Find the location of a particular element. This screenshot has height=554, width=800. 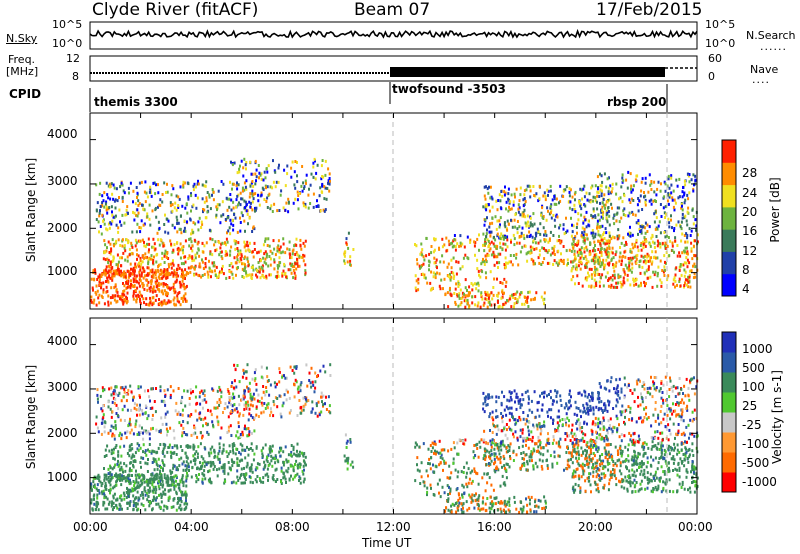

freq-tick-top: 12 is located at coordinates (73, 58).